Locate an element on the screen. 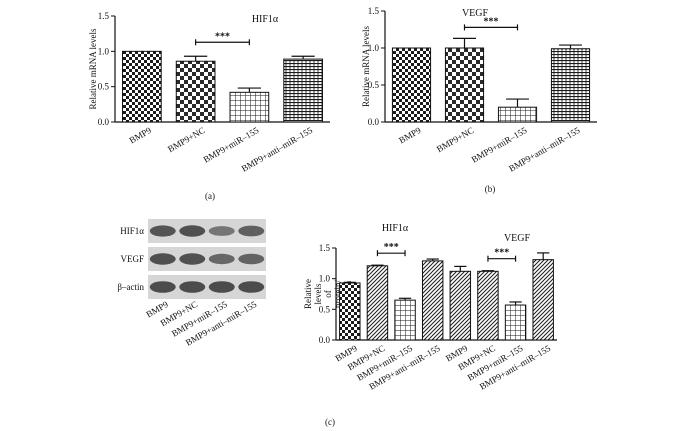 This screenshot has height=431, width=700. chart-a-ytick-label: 0.5 is located at coordinates (104, 87).